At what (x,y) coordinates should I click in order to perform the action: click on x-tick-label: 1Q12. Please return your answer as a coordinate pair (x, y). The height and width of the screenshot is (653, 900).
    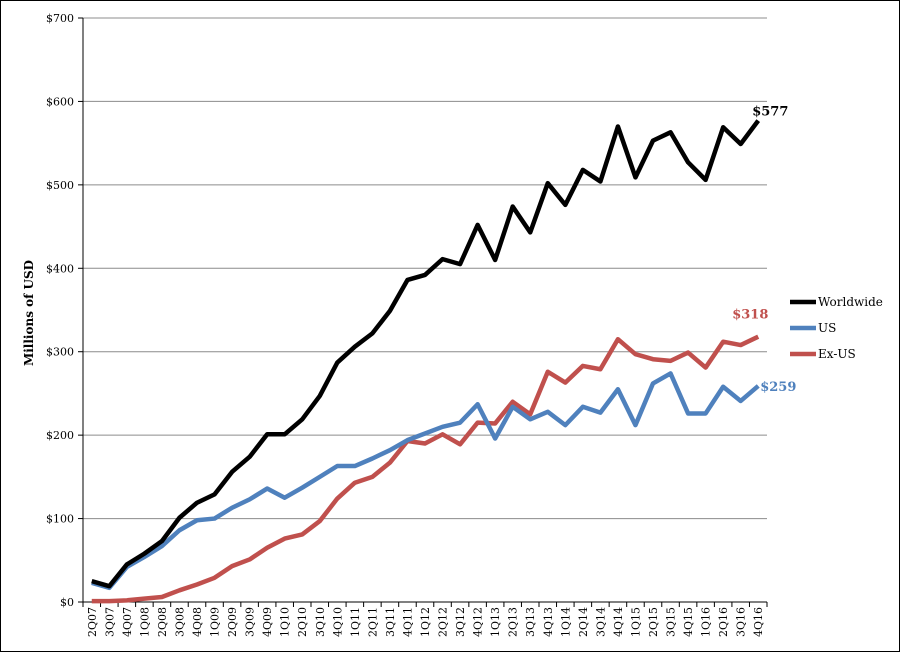
    Looking at the image, I should click on (425, 622).